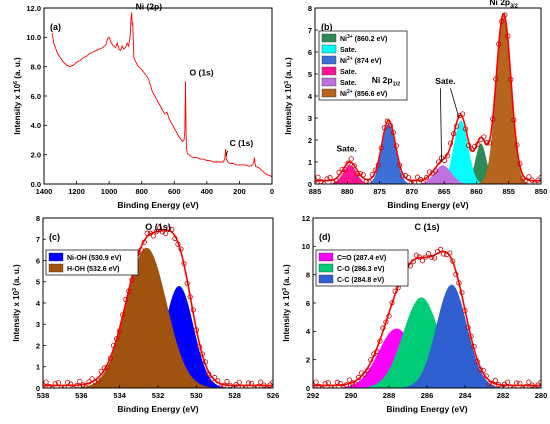 The image size is (550, 424). Describe the element at coordinates (38, 239) in the screenshot. I see `y-tick-label: 7` at that location.